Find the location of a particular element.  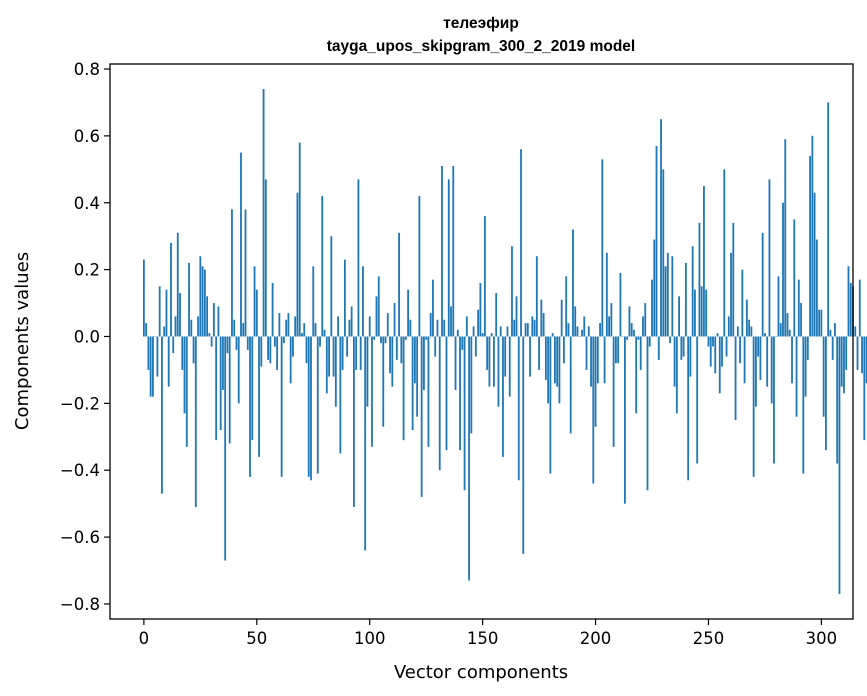

chart-title-line-1: телеэфир is located at coordinates (481, 23).